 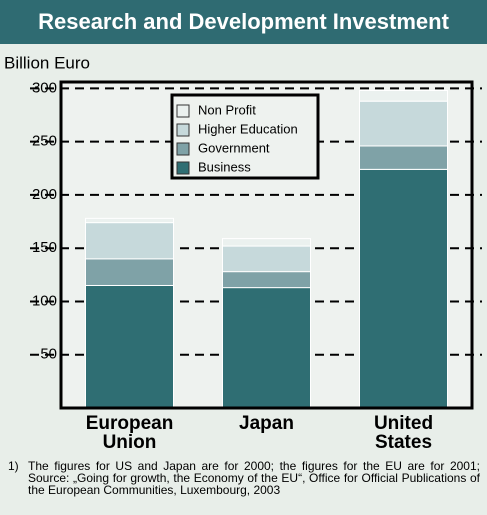 I want to click on chart-title: Research and Development Investment, so click(x=243, y=22).